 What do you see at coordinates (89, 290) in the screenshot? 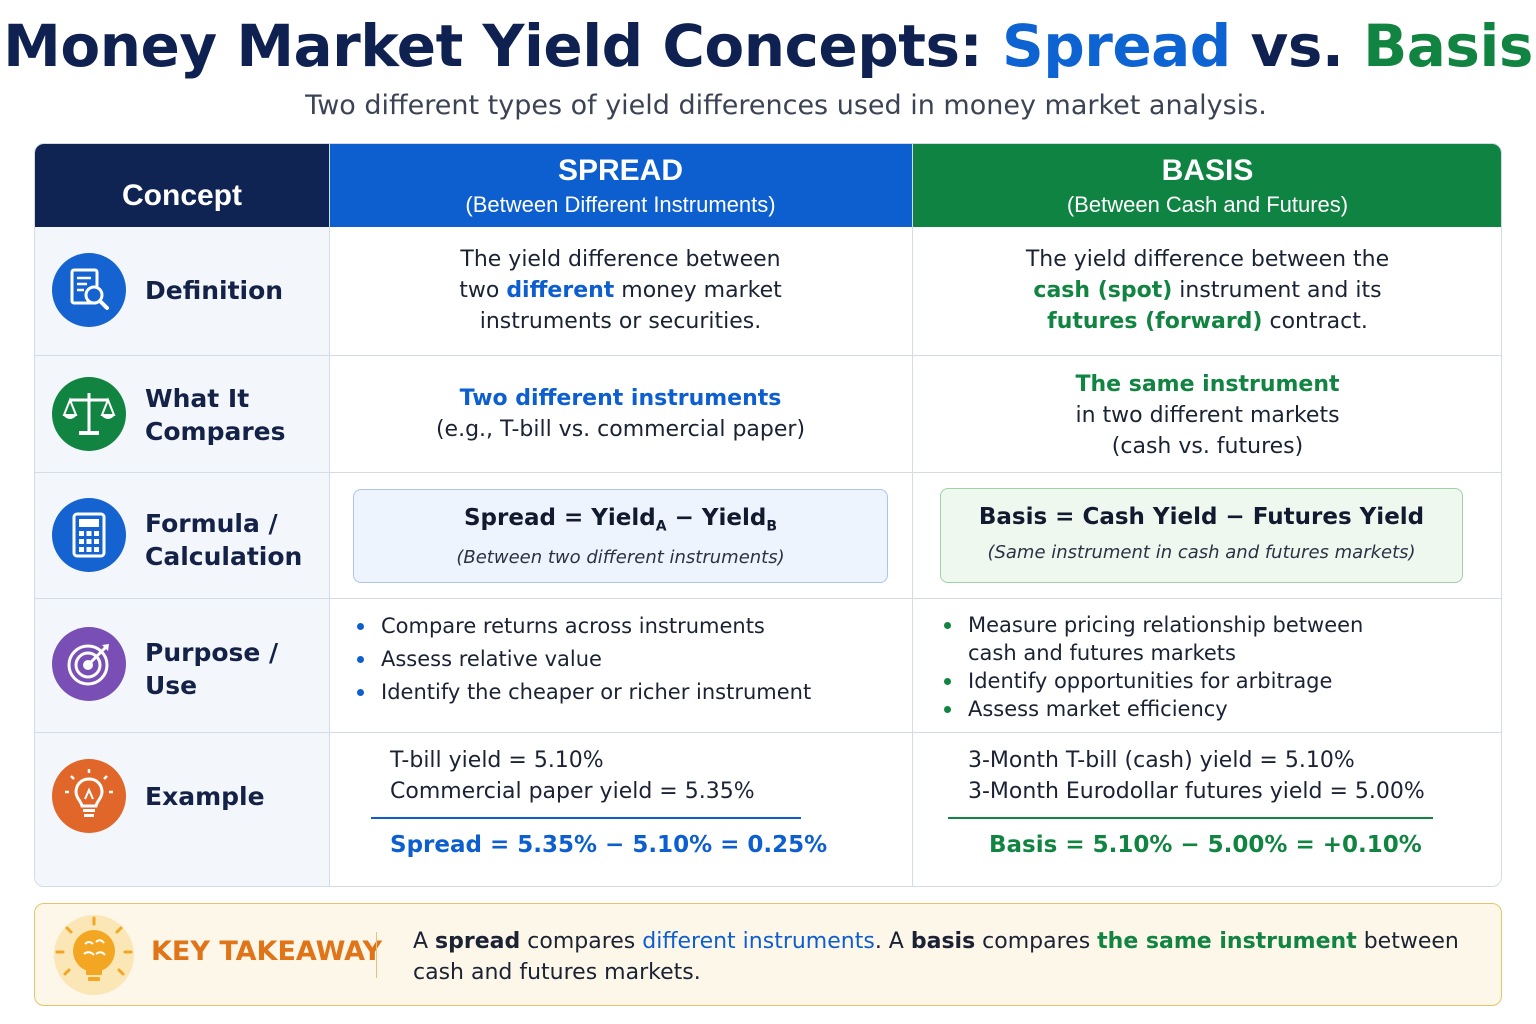
I see `document-search-icon` at bounding box center [89, 290].